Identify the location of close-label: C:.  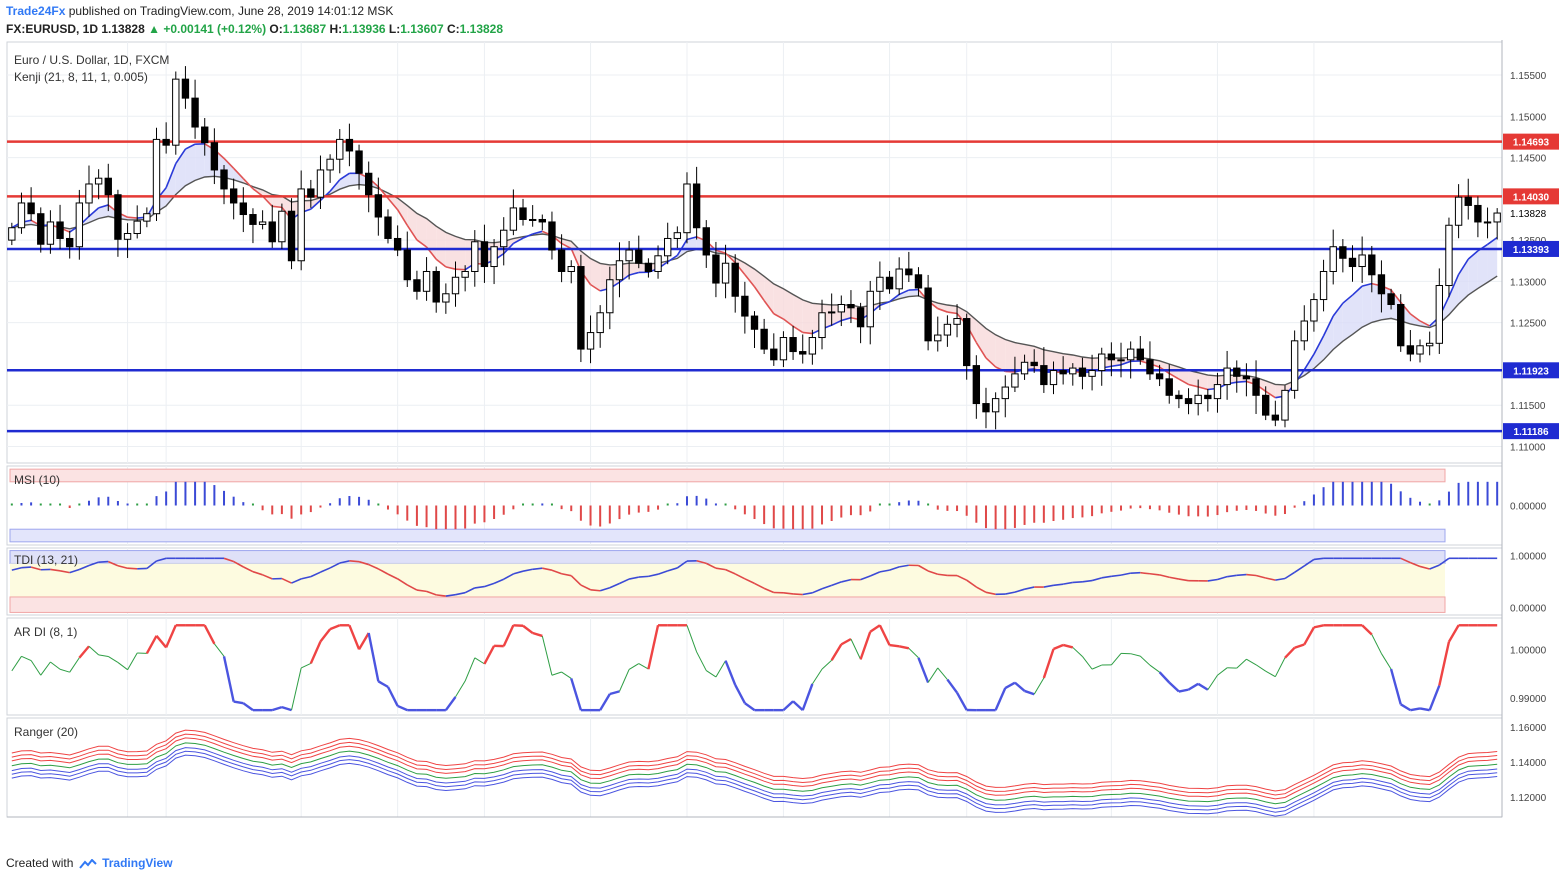
(453, 29).